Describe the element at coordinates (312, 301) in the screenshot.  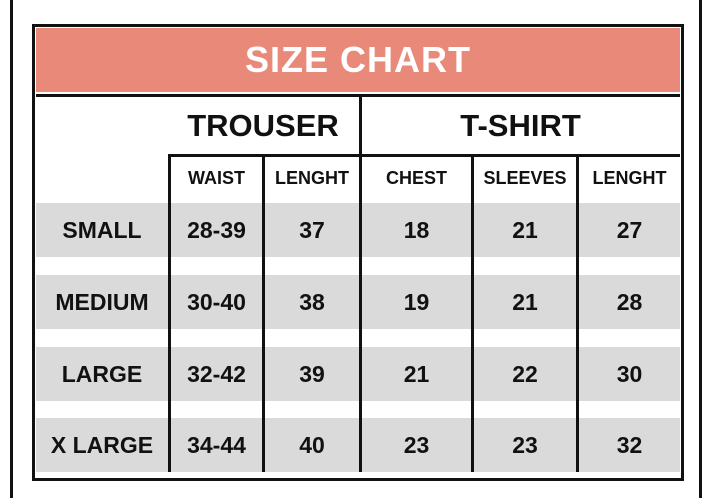
I see `table-cell: 38` at that location.